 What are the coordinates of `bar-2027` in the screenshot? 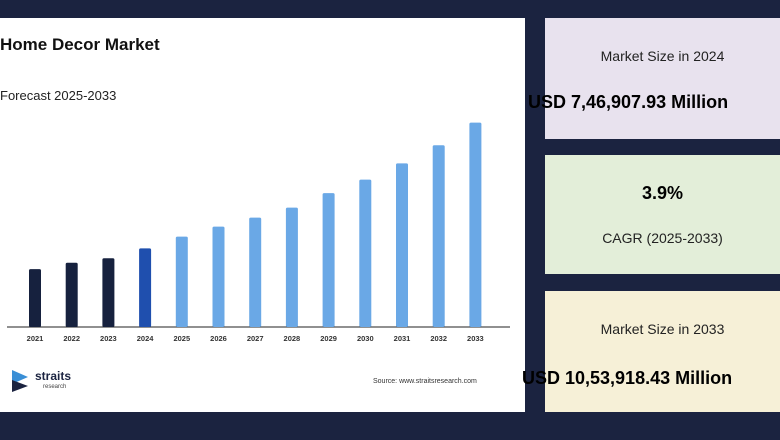 It's located at (255, 272).